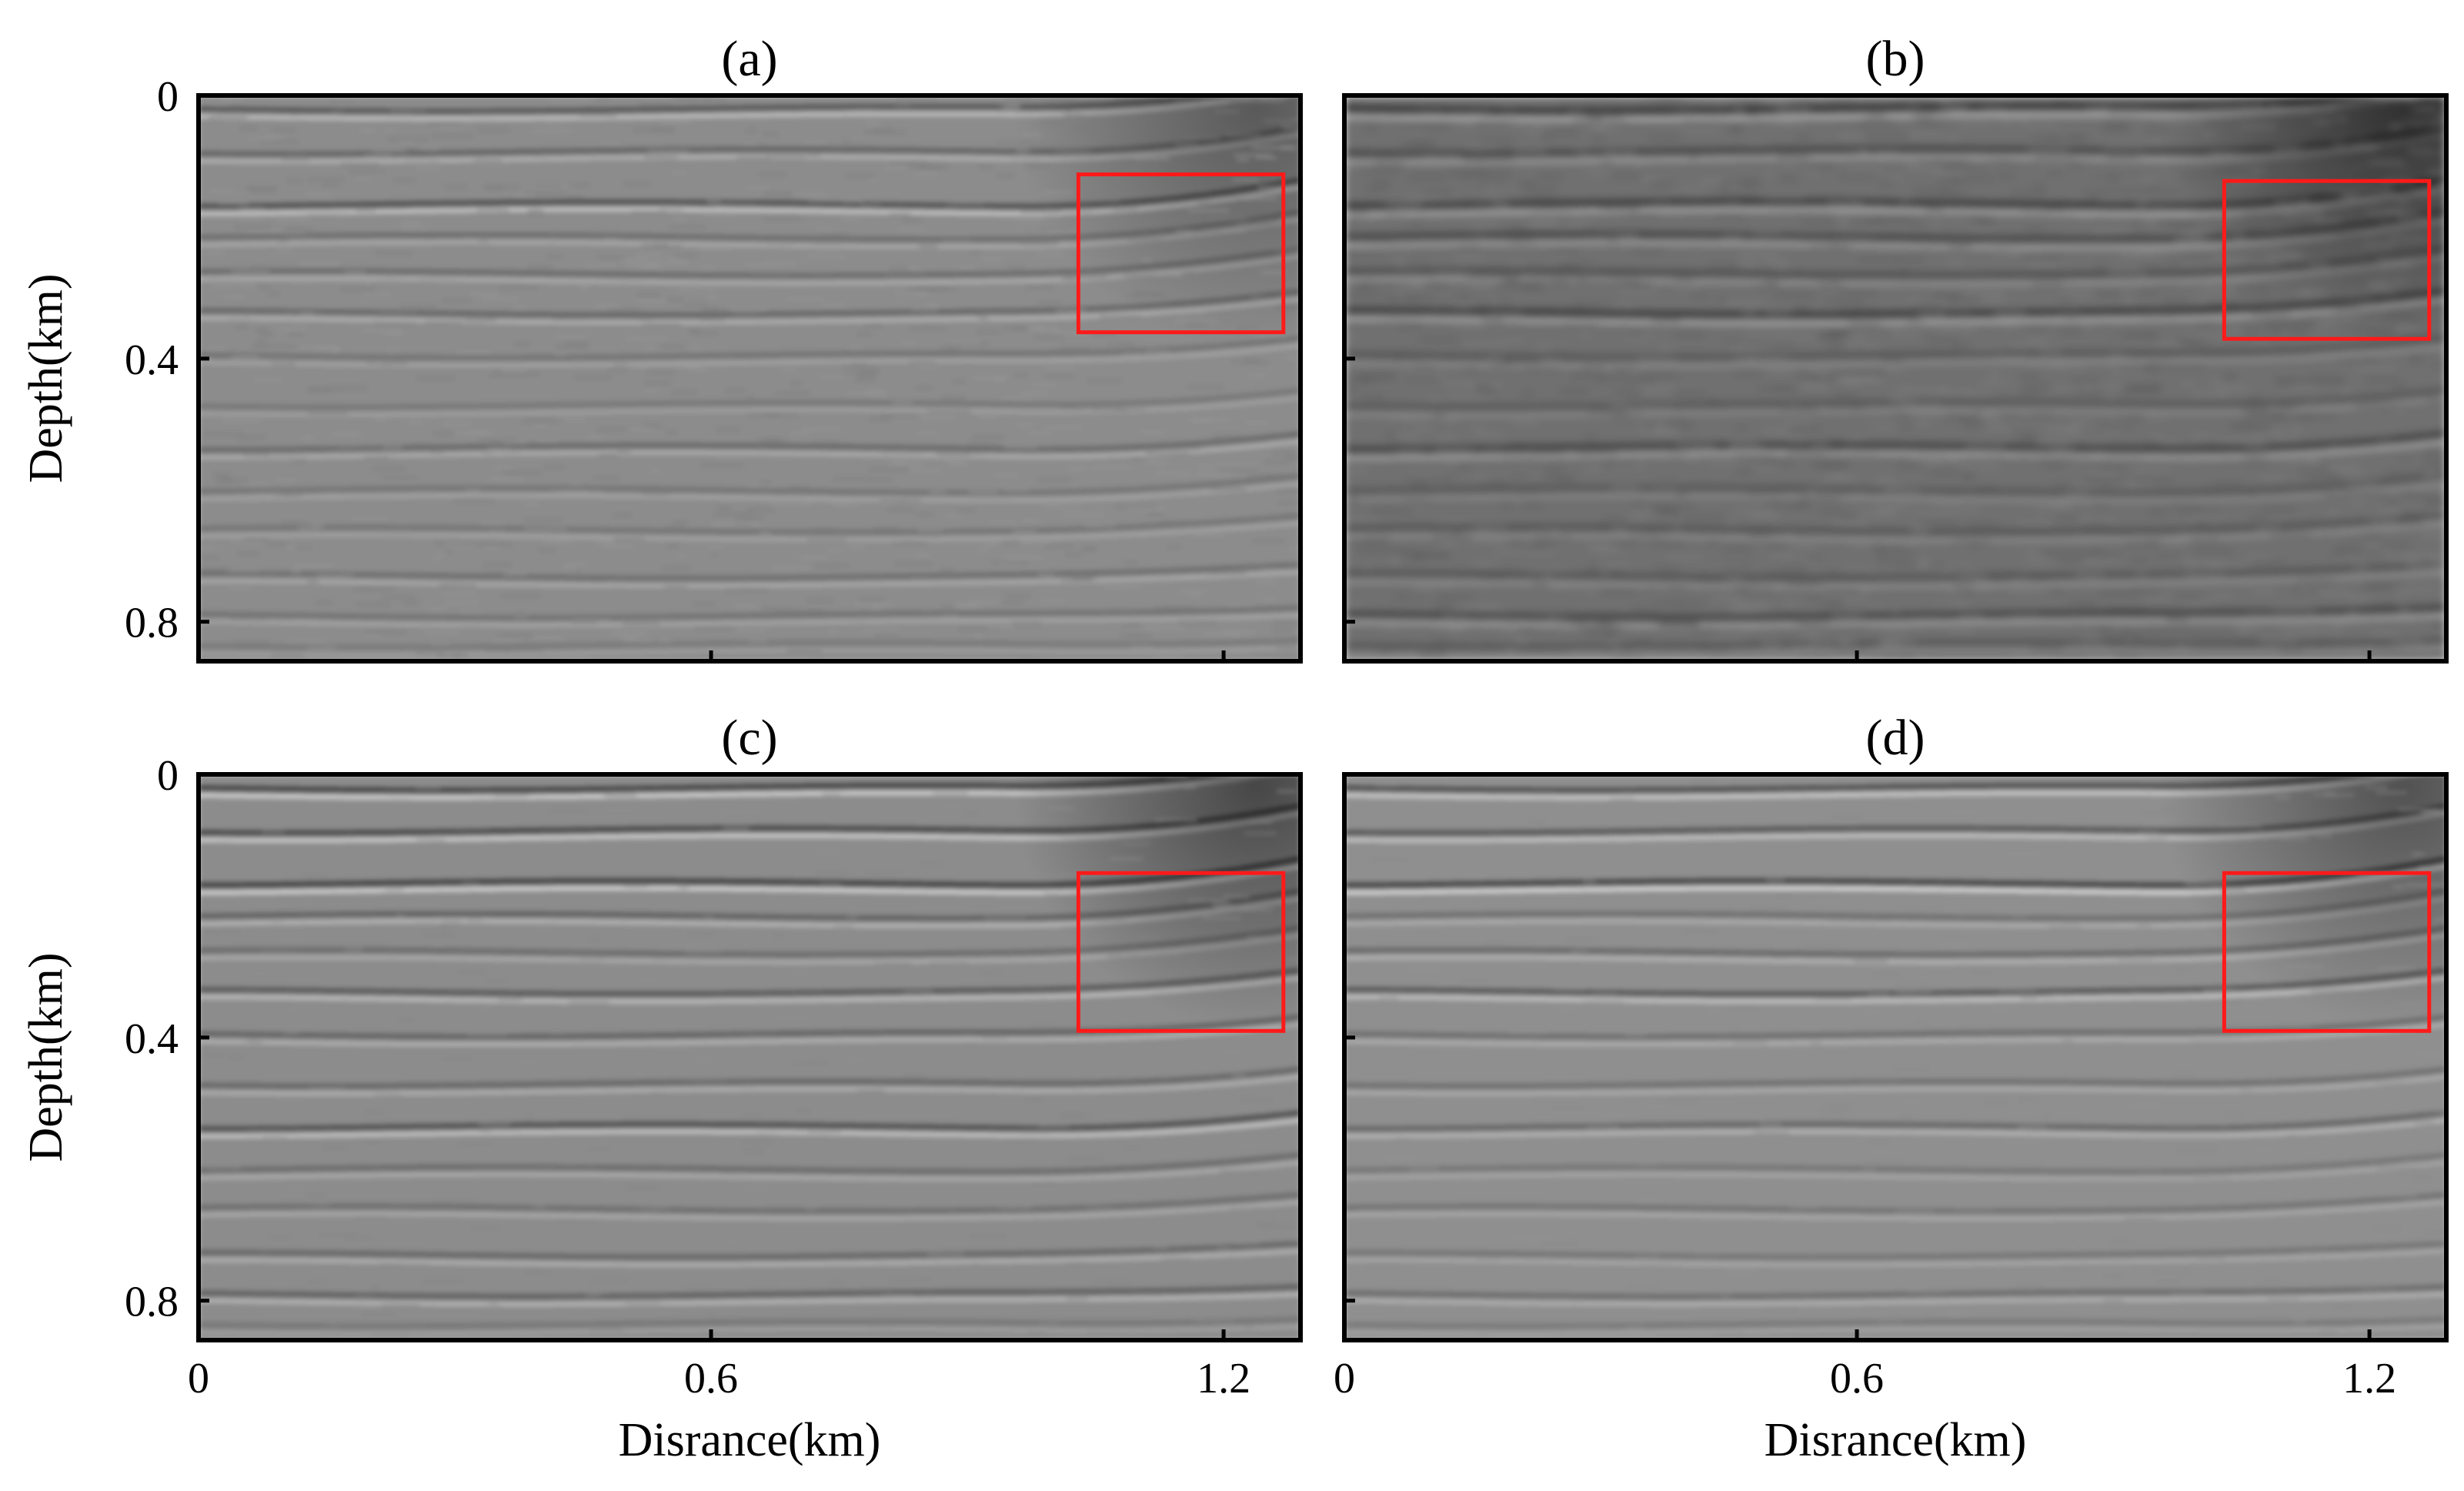 This screenshot has width=2464, height=1491. I want to click on panel-title: (c), so click(749, 738).